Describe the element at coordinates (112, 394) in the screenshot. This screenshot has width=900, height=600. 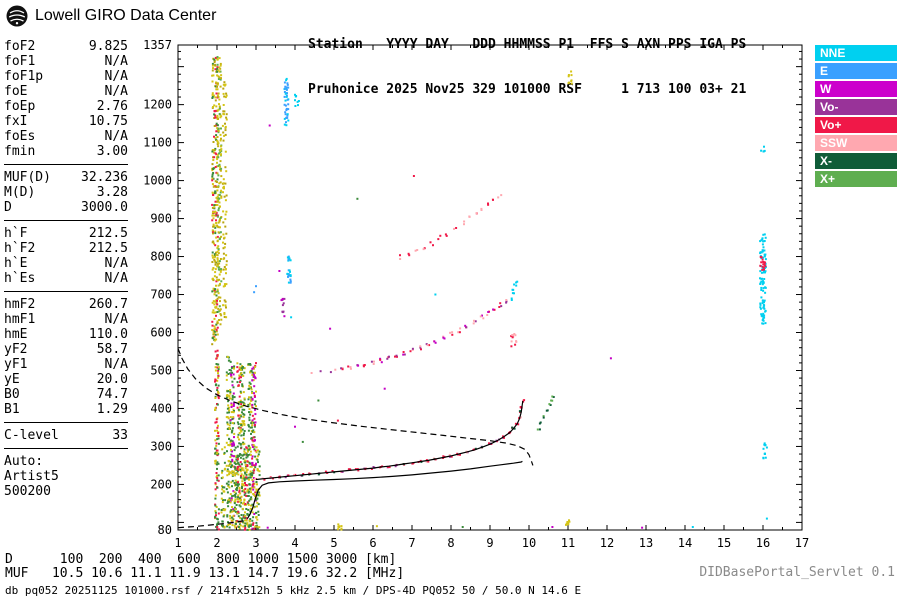
I see `param-value: 74.7` at that location.